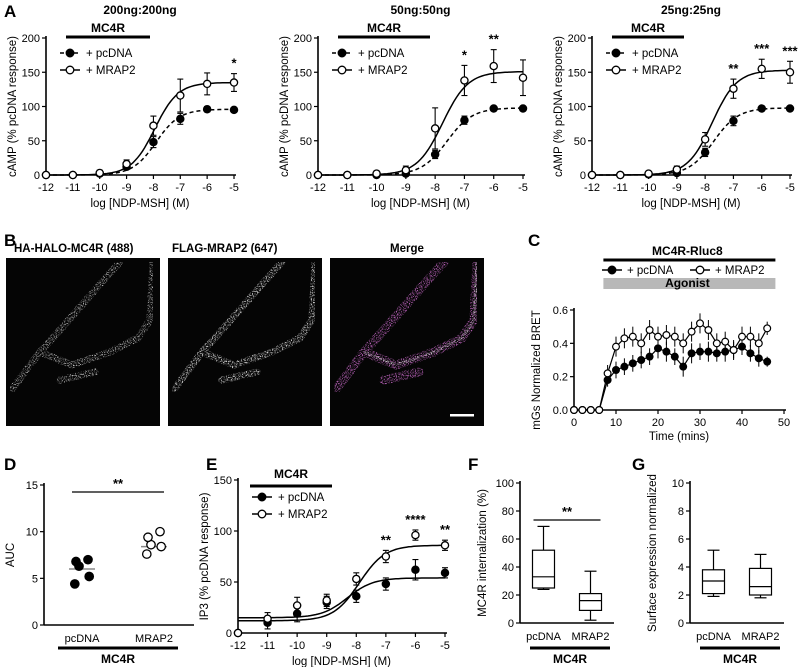  Describe the element at coordinates (620, 188) in the screenshot. I see `x-tick-label: -11` at that location.